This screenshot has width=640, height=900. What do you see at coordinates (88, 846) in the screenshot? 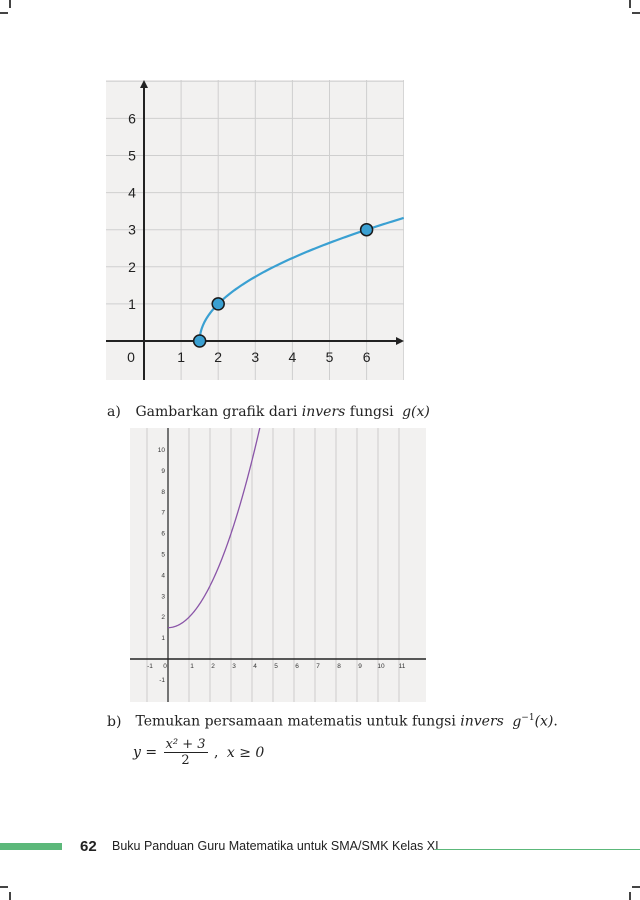
I see `page-number: 62` at bounding box center [88, 846].